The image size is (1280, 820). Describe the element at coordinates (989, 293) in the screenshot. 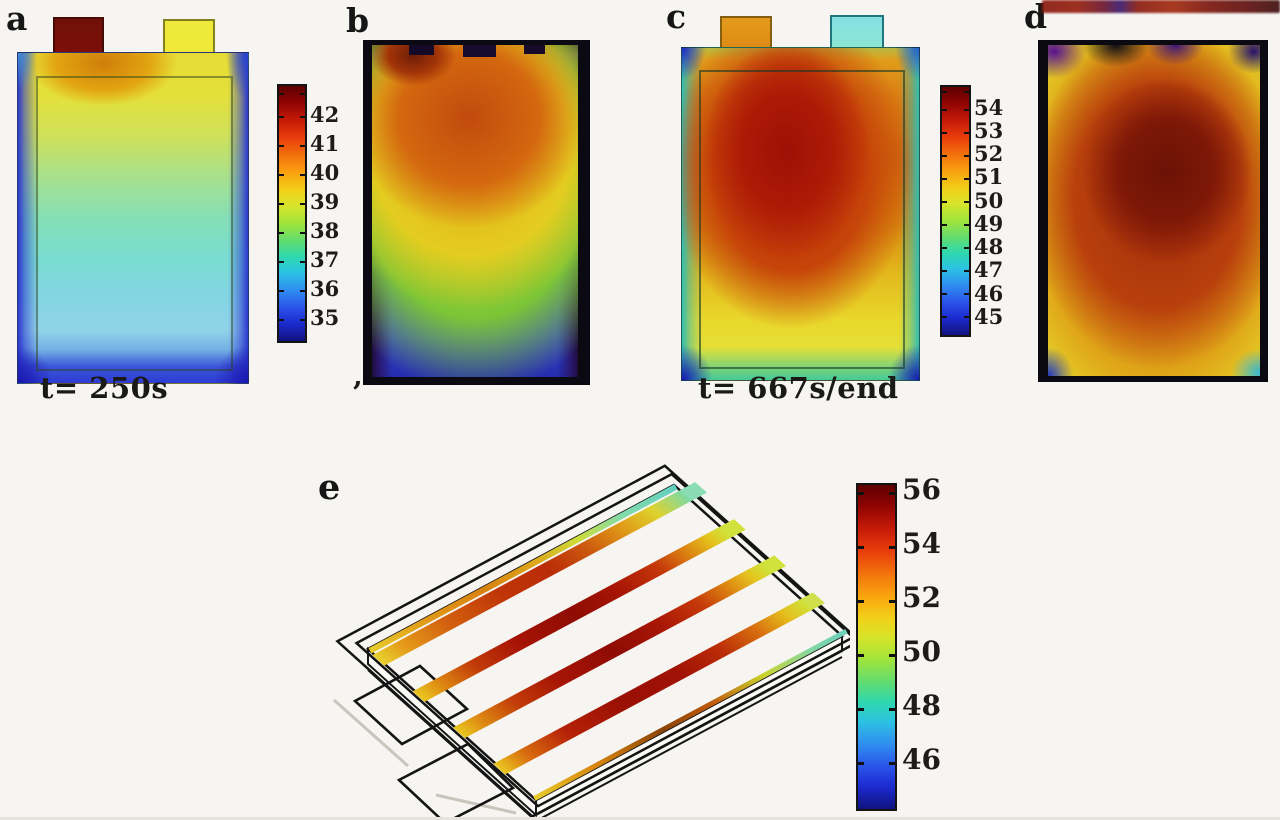

I see `colorbar-c-label: 46` at that location.